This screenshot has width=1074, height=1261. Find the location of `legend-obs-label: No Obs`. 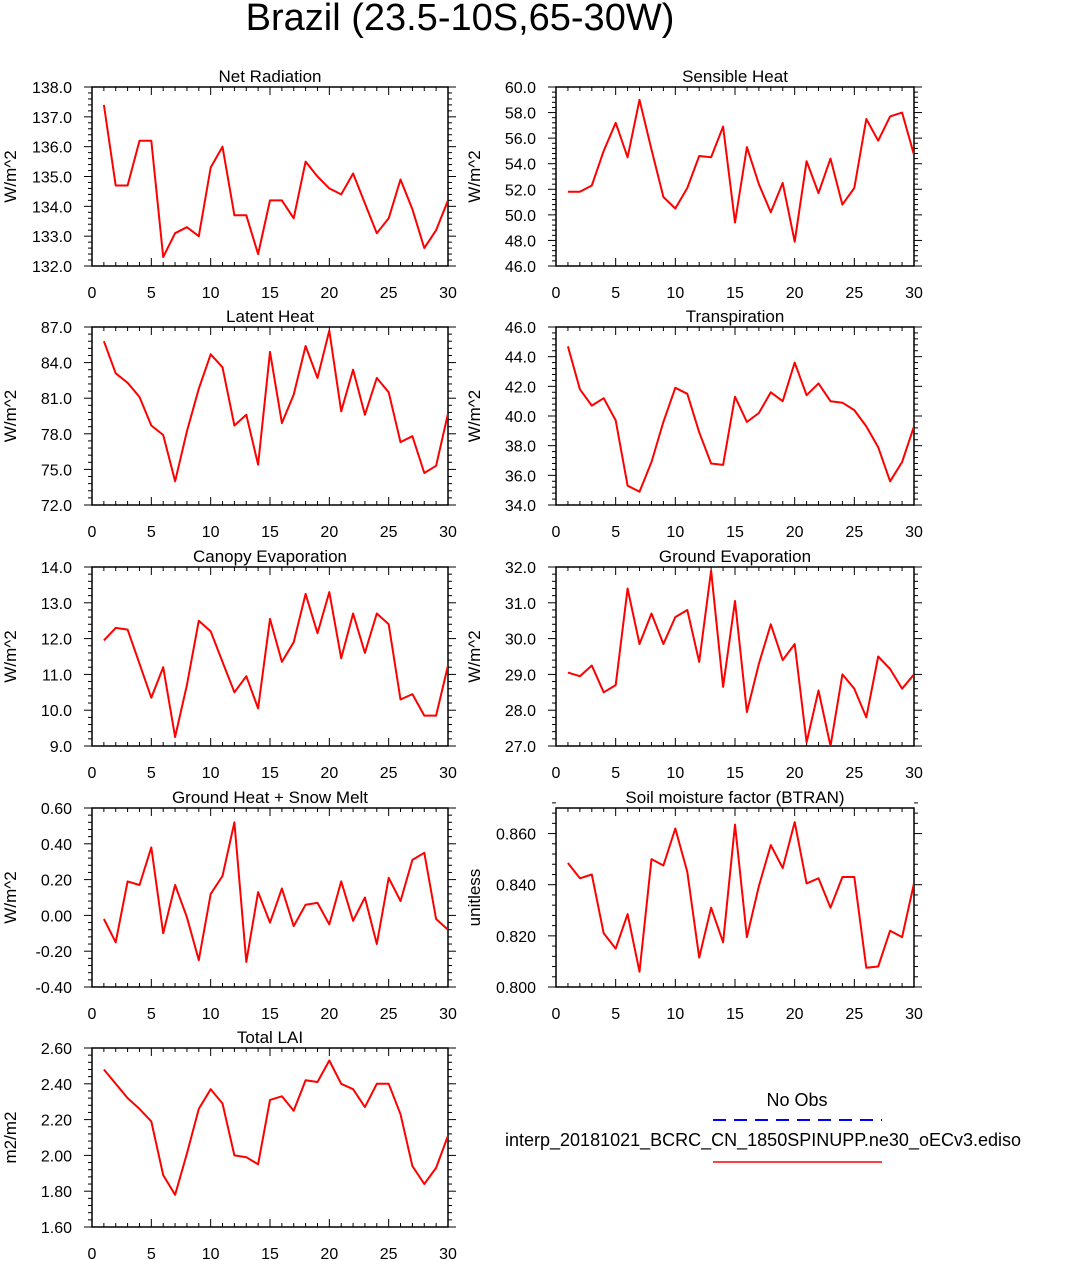

legend-obs-label: No Obs is located at coordinates (796, 1100).